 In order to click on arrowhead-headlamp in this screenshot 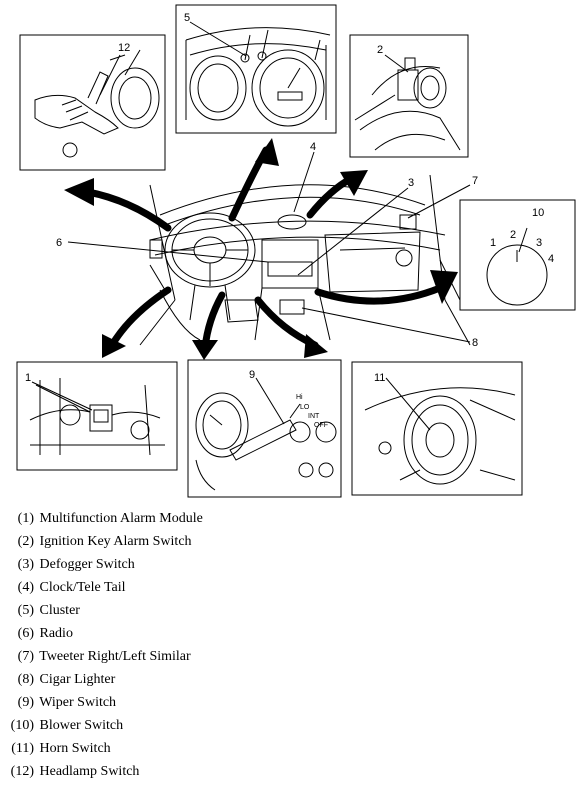, I will do `click(79, 192)`.